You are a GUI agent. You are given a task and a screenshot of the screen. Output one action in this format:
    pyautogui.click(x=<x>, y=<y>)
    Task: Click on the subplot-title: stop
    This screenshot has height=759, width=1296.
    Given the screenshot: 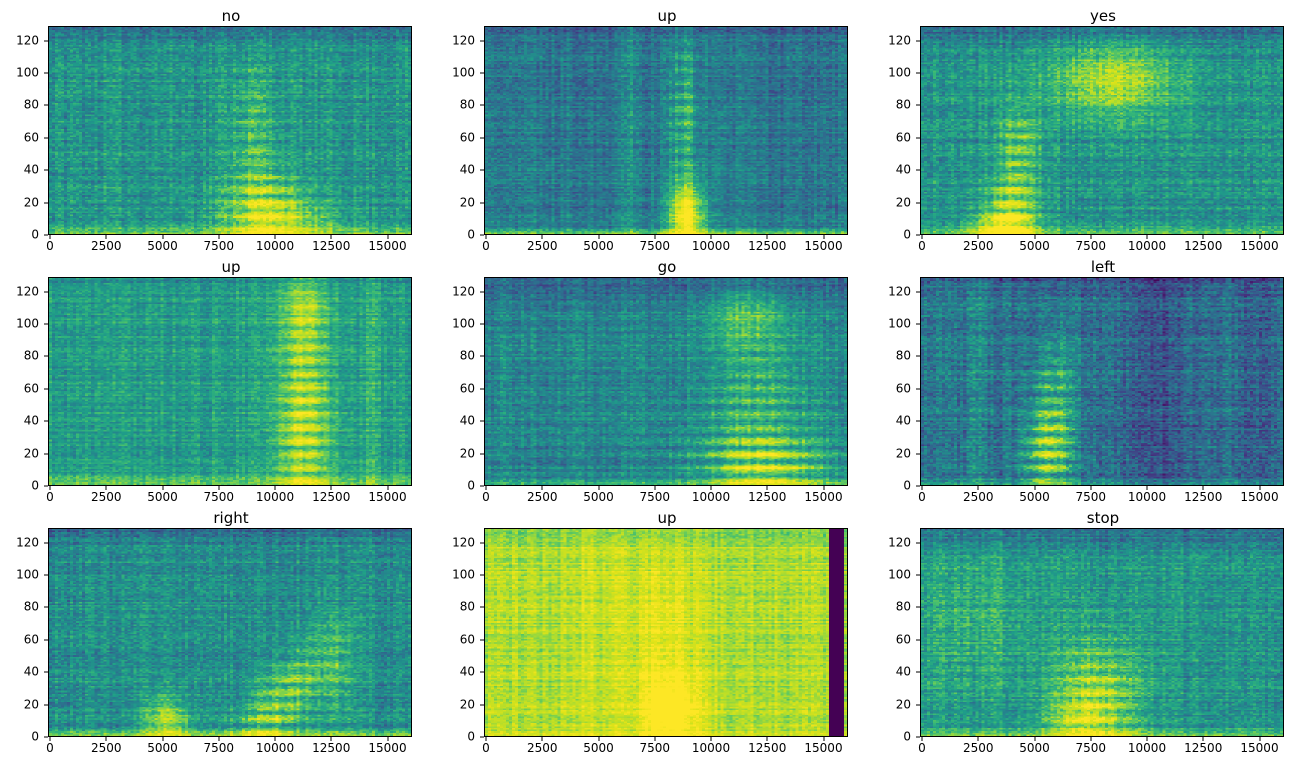 What is the action you would take?
    pyautogui.click(x=1103, y=518)
    